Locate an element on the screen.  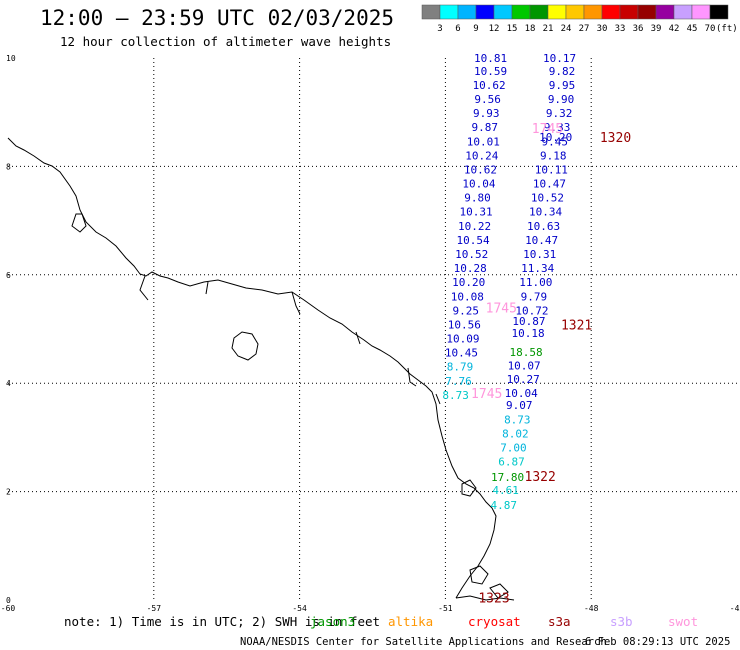
satellite-legend-jason3: jason3 is located at coordinates (332, 621).